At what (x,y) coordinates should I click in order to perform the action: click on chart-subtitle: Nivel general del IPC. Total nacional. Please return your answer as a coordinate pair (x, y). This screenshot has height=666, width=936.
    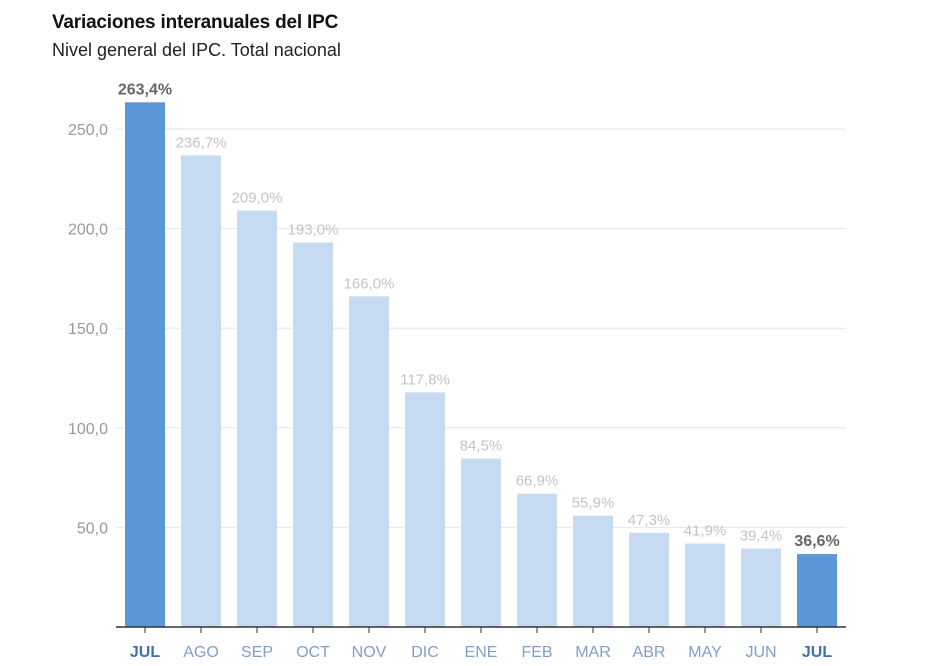
    Looking at the image, I should click on (196, 50).